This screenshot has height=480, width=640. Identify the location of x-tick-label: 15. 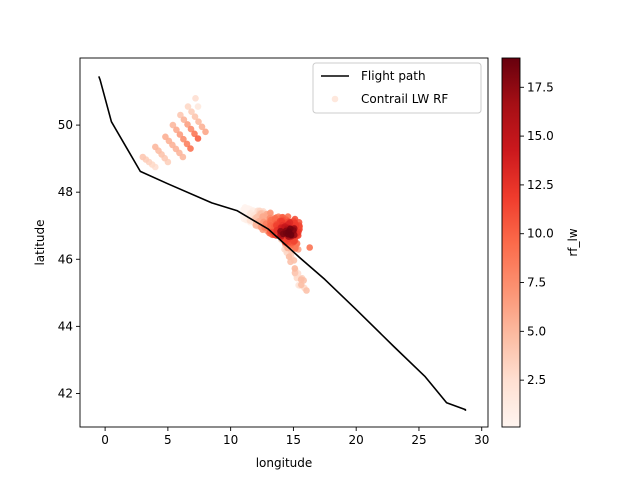
(293, 440).